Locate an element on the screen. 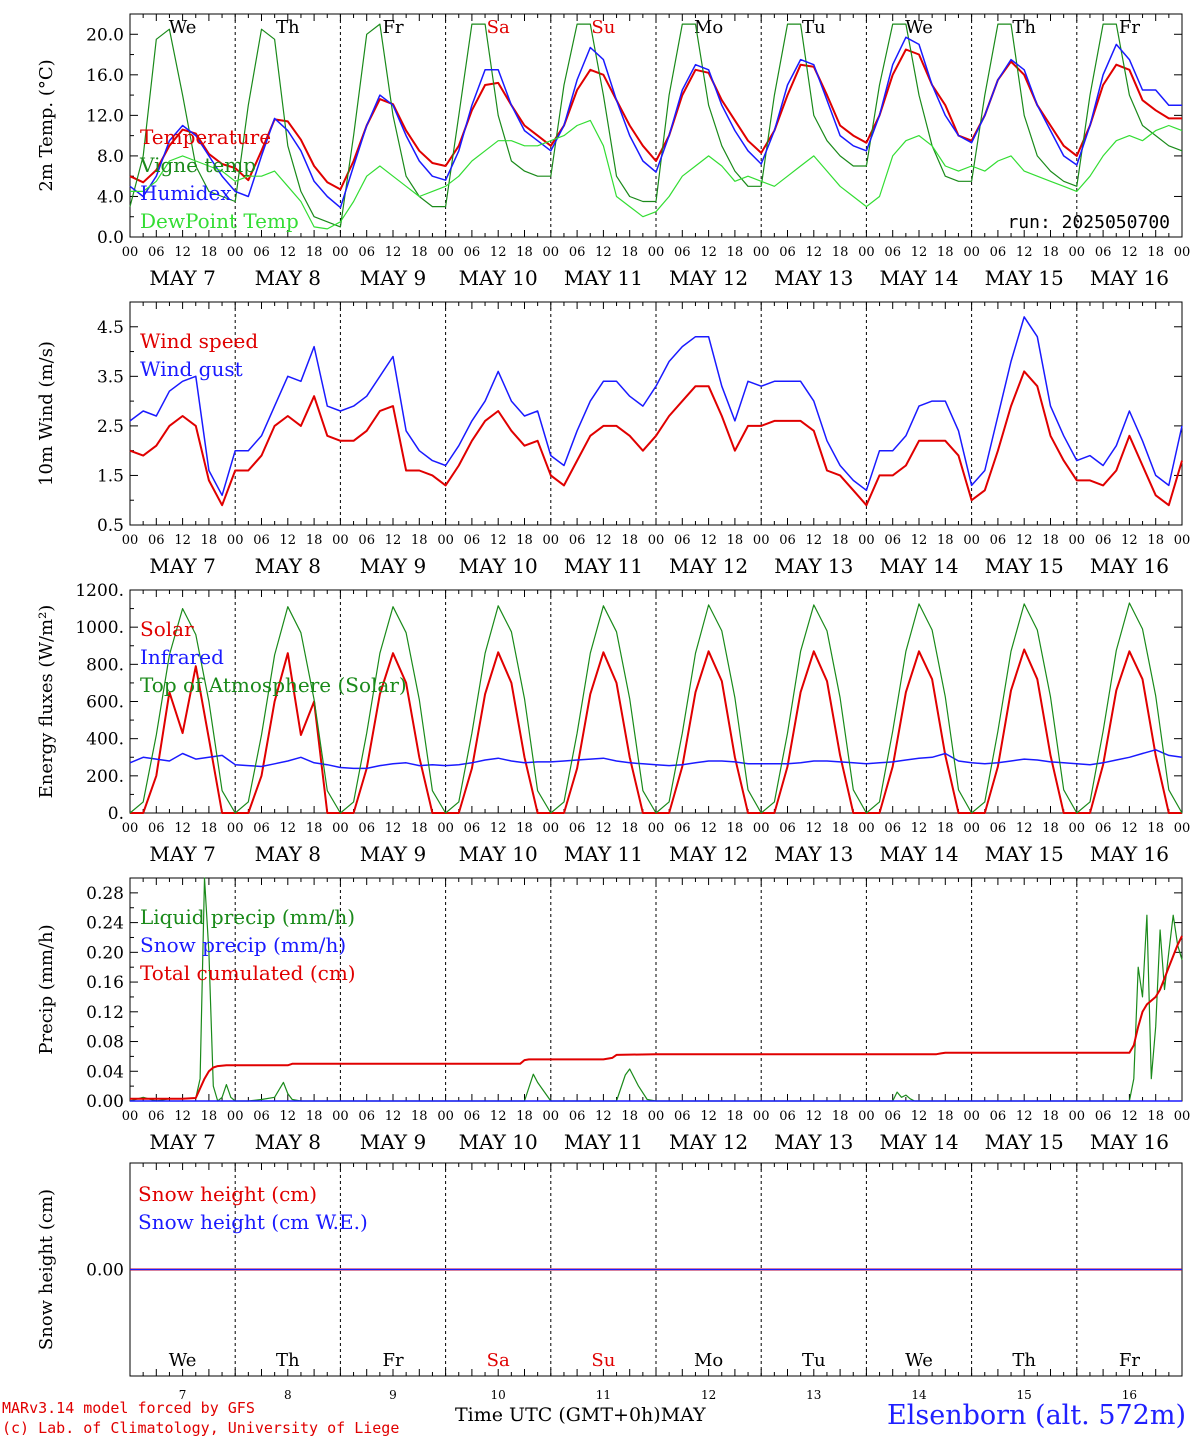 The image size is (1194, 1440). day-number: 10 is located at coordinates (498, 1395).